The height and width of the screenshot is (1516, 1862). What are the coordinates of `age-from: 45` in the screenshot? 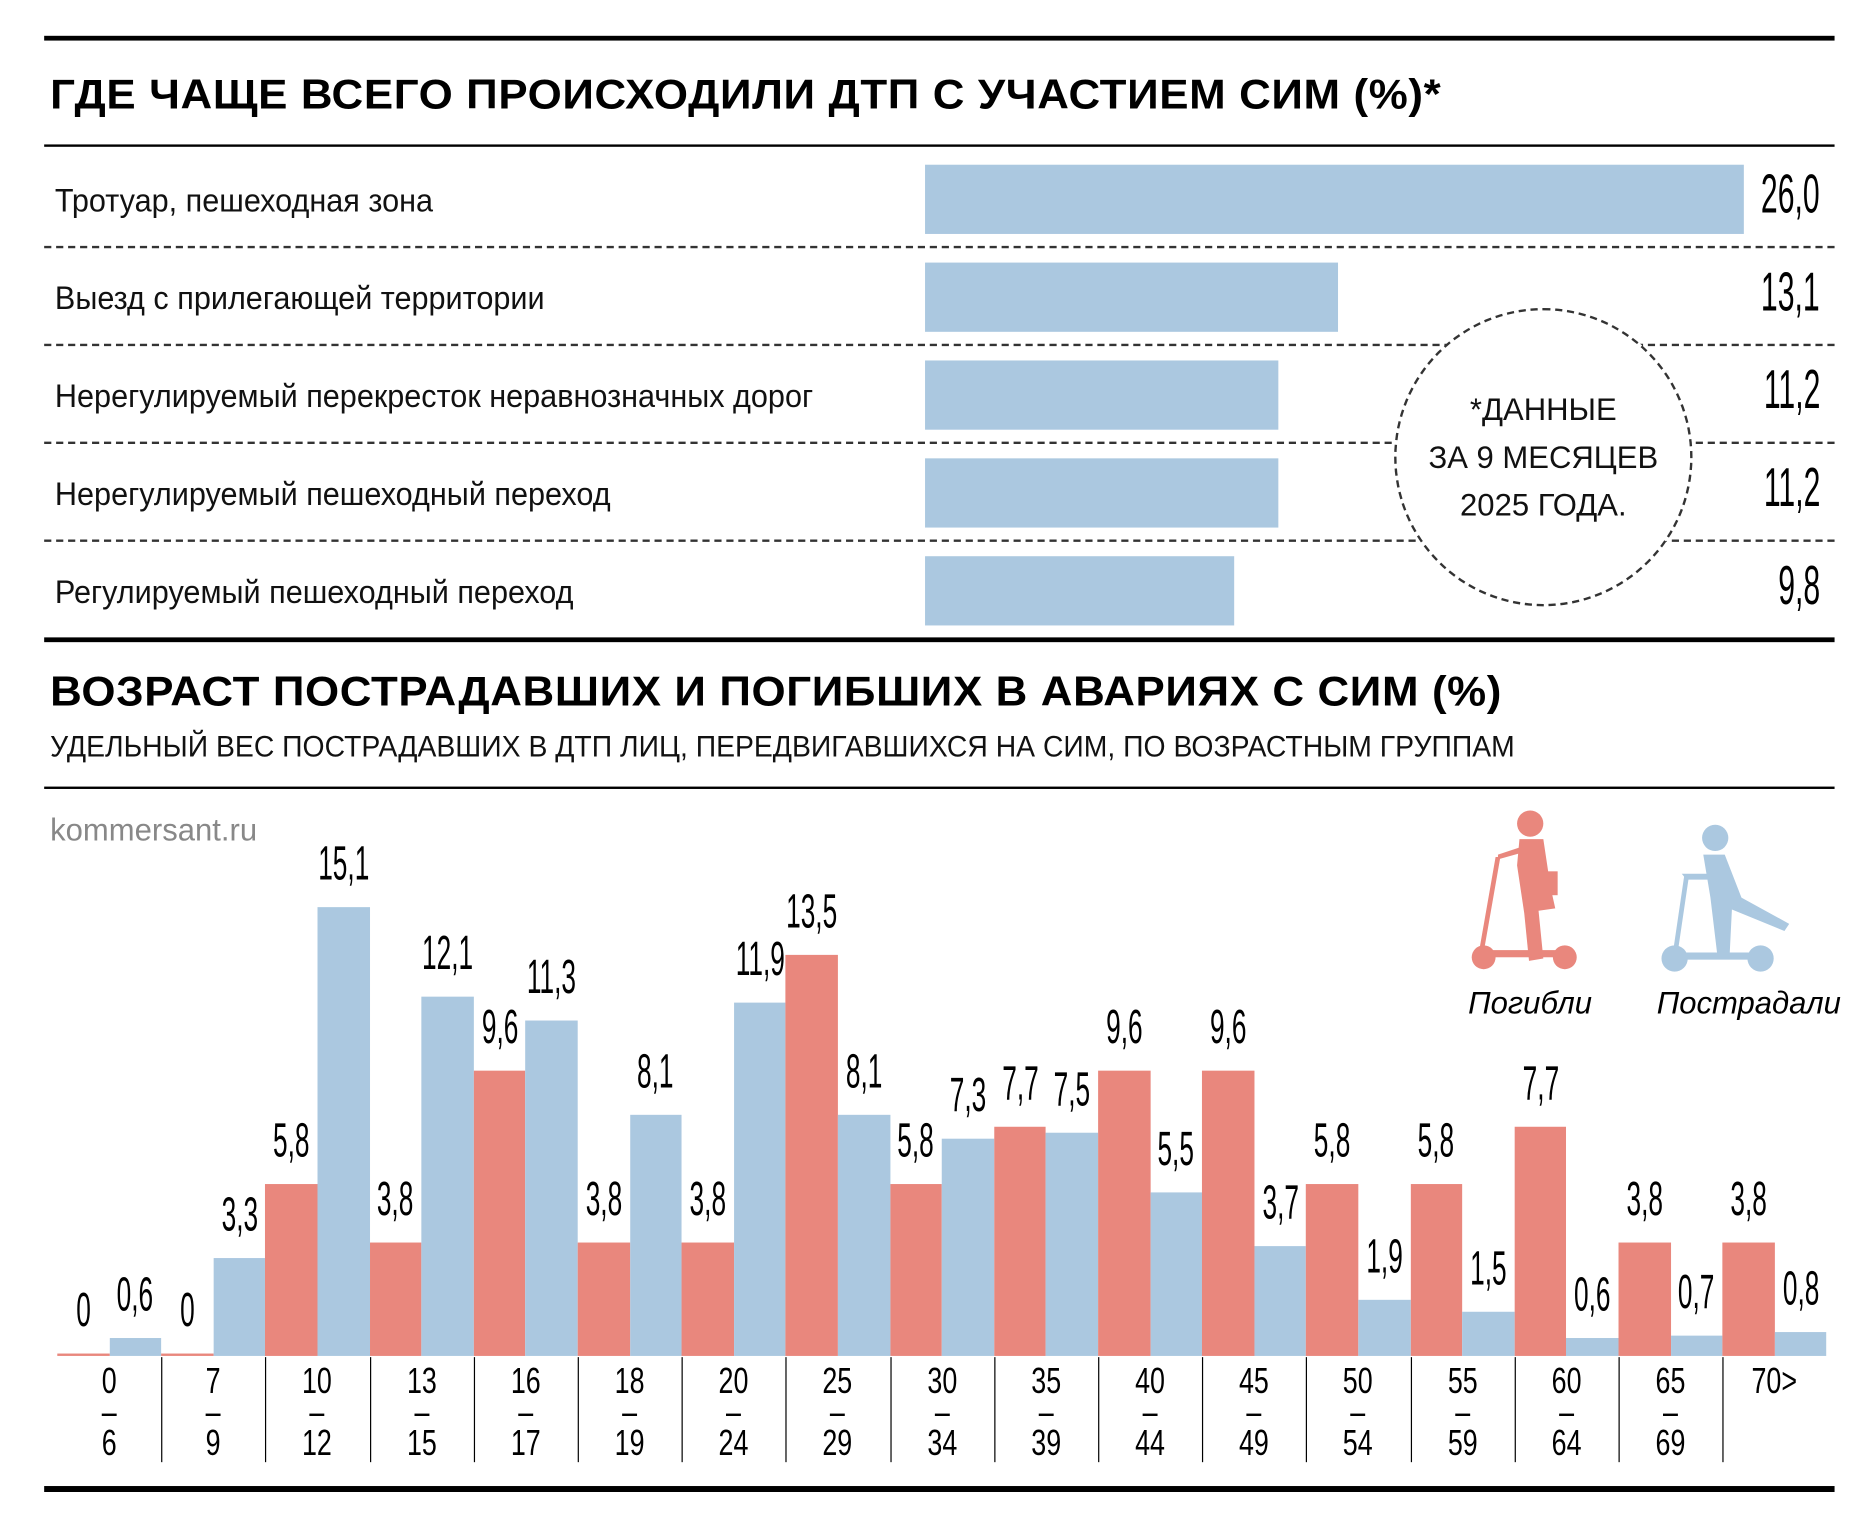 It's located at (1254, 1381).